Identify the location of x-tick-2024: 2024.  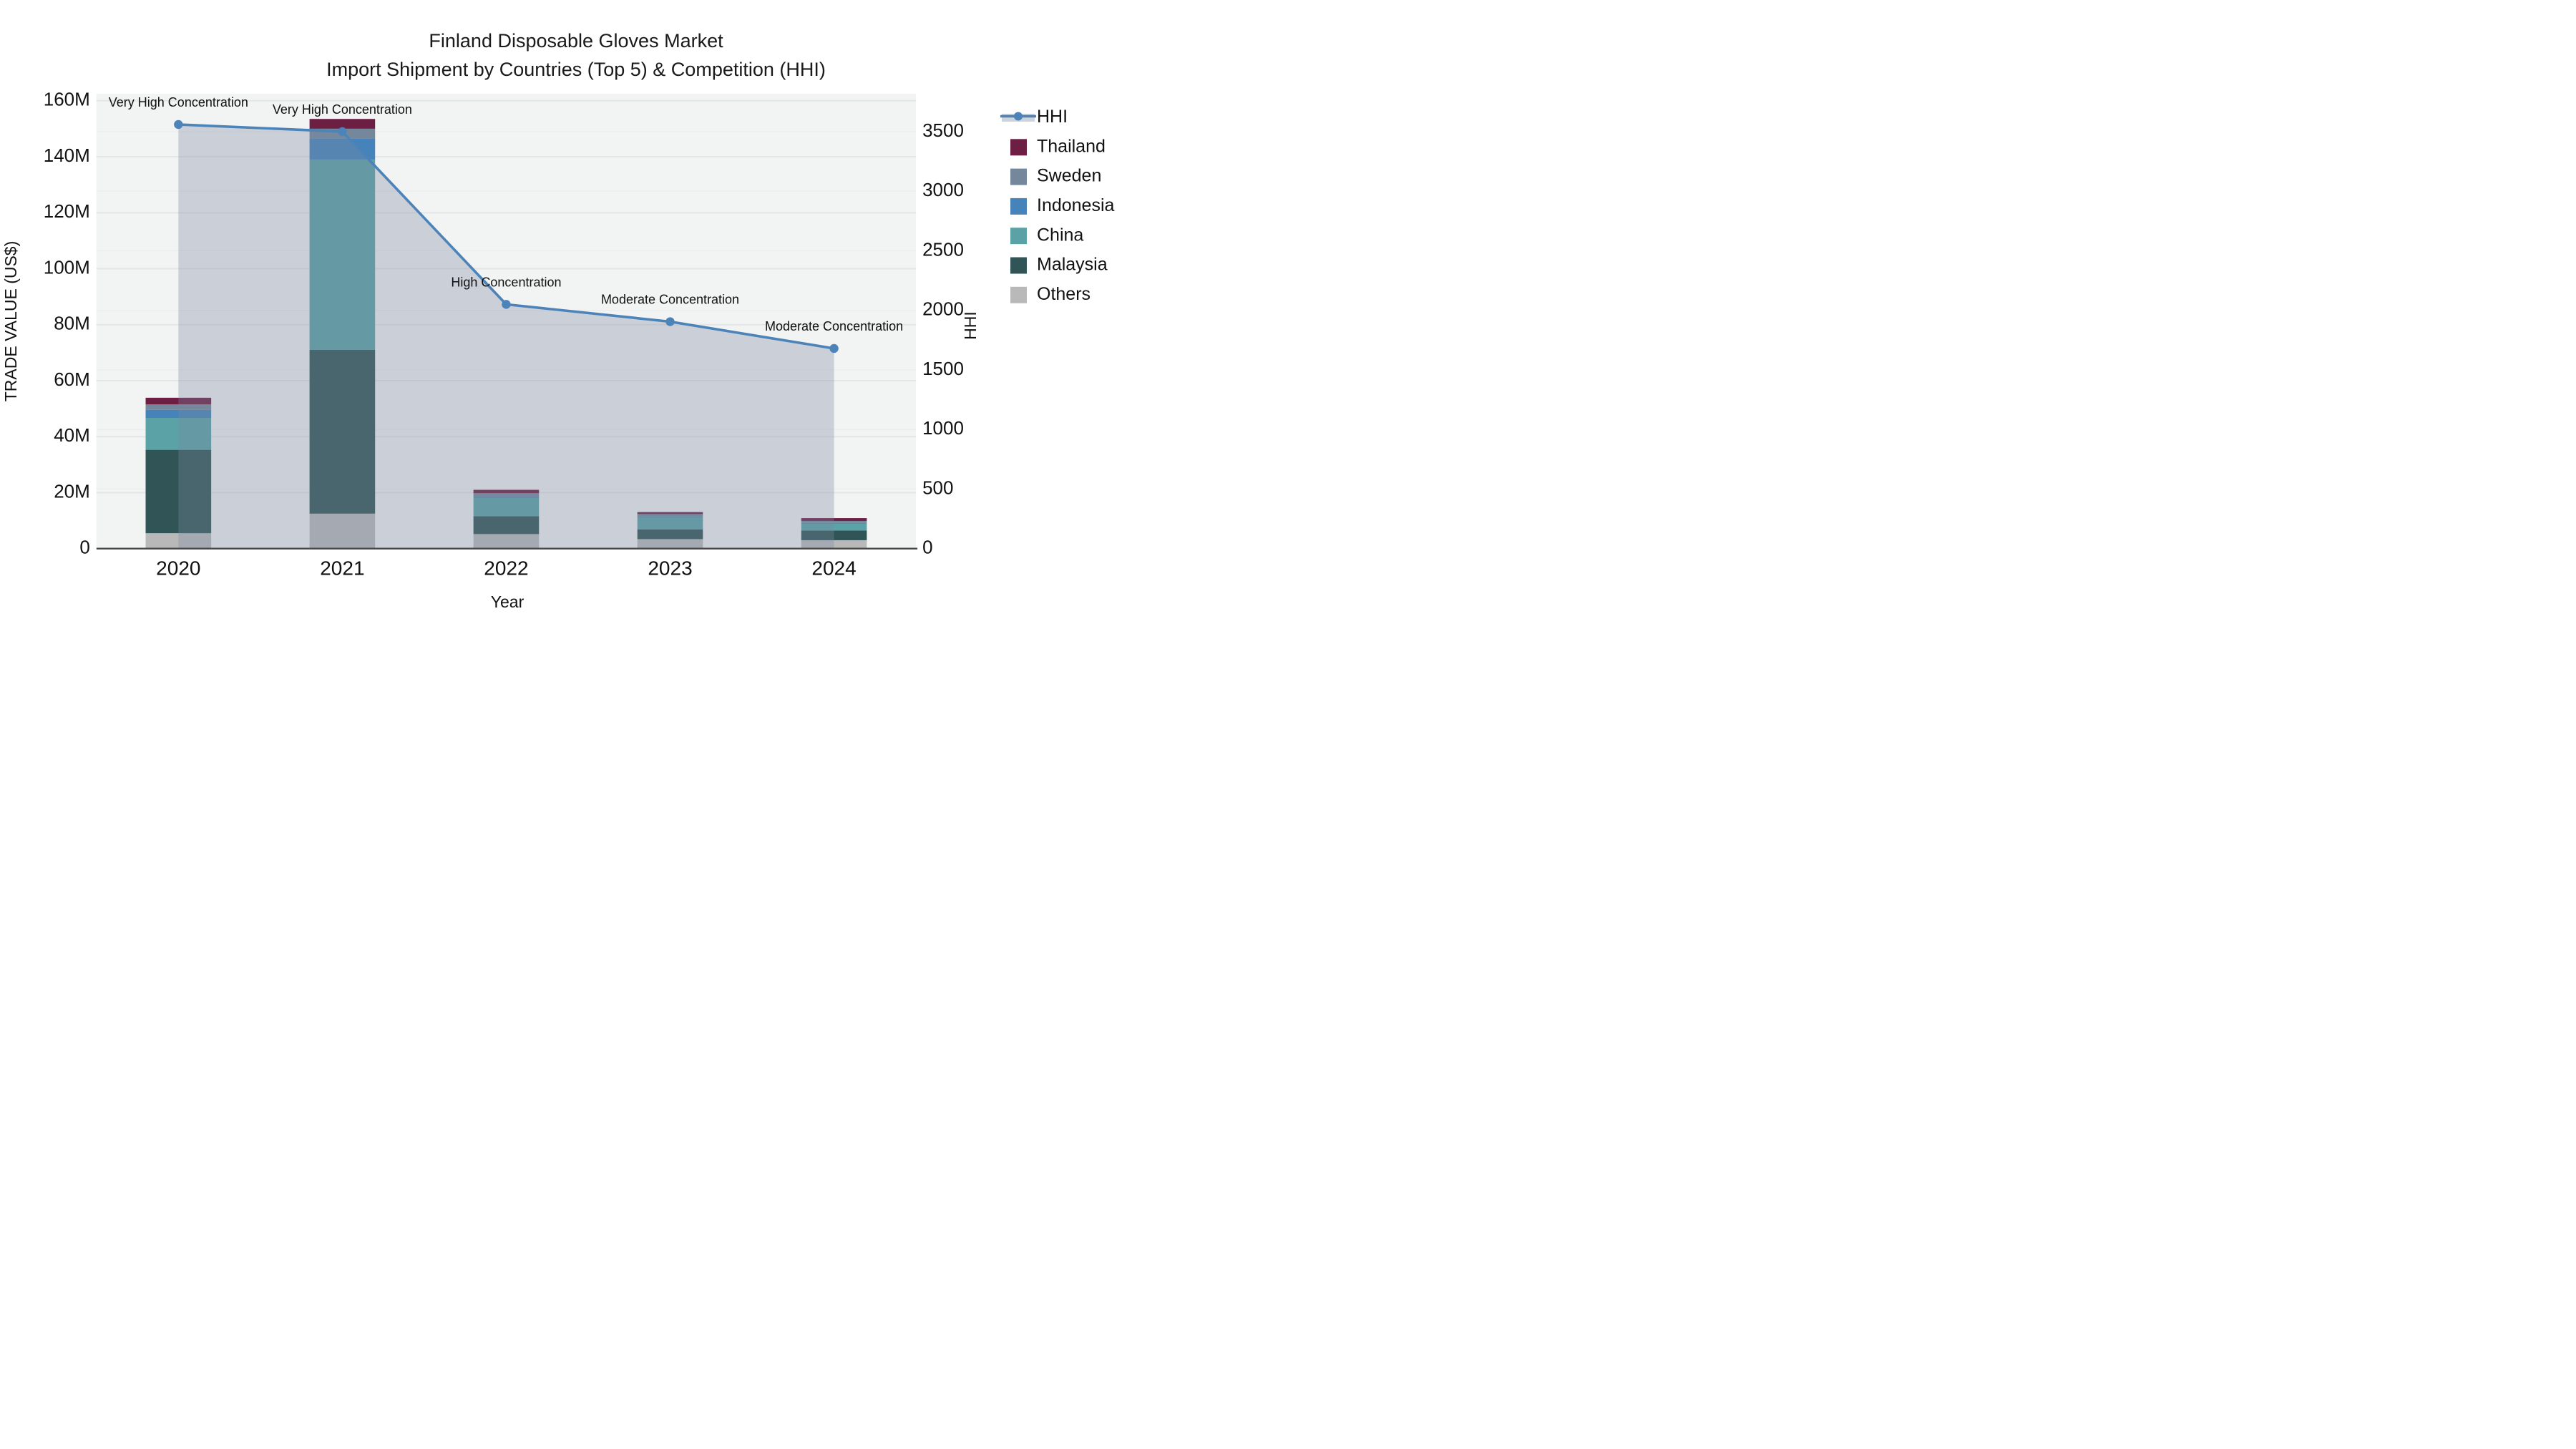
(833, 568).